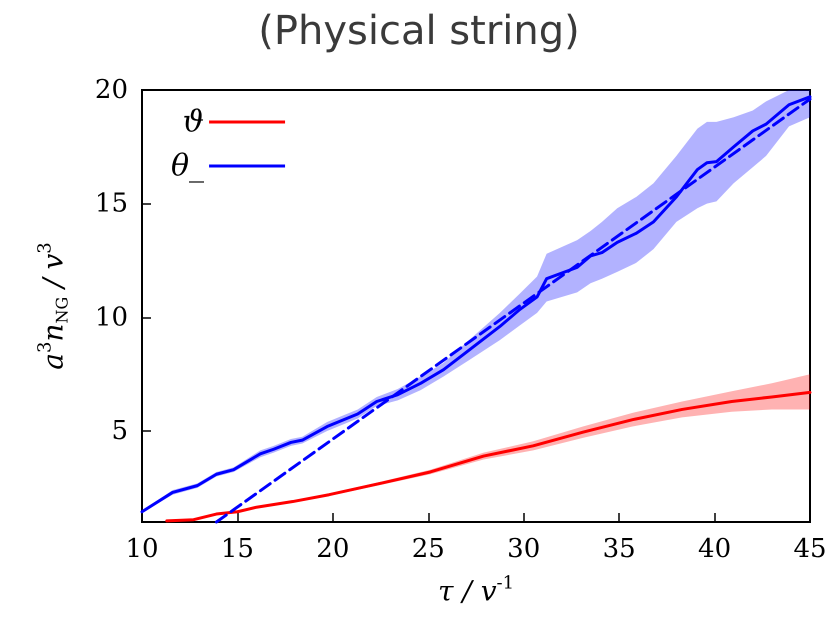 The image size is (838, 642). Describe the element at coordinates (237, 549) in the screenshot. I see `x-tick-label: 15` at that location.